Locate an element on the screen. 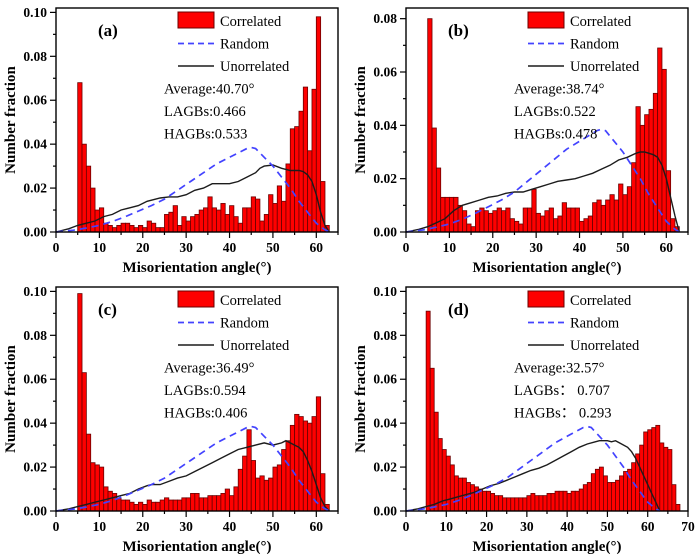 This screenshot has height=558, width=700. annotation-lagbs: LAGBs:0.522 is located at coordinates (555, 112).